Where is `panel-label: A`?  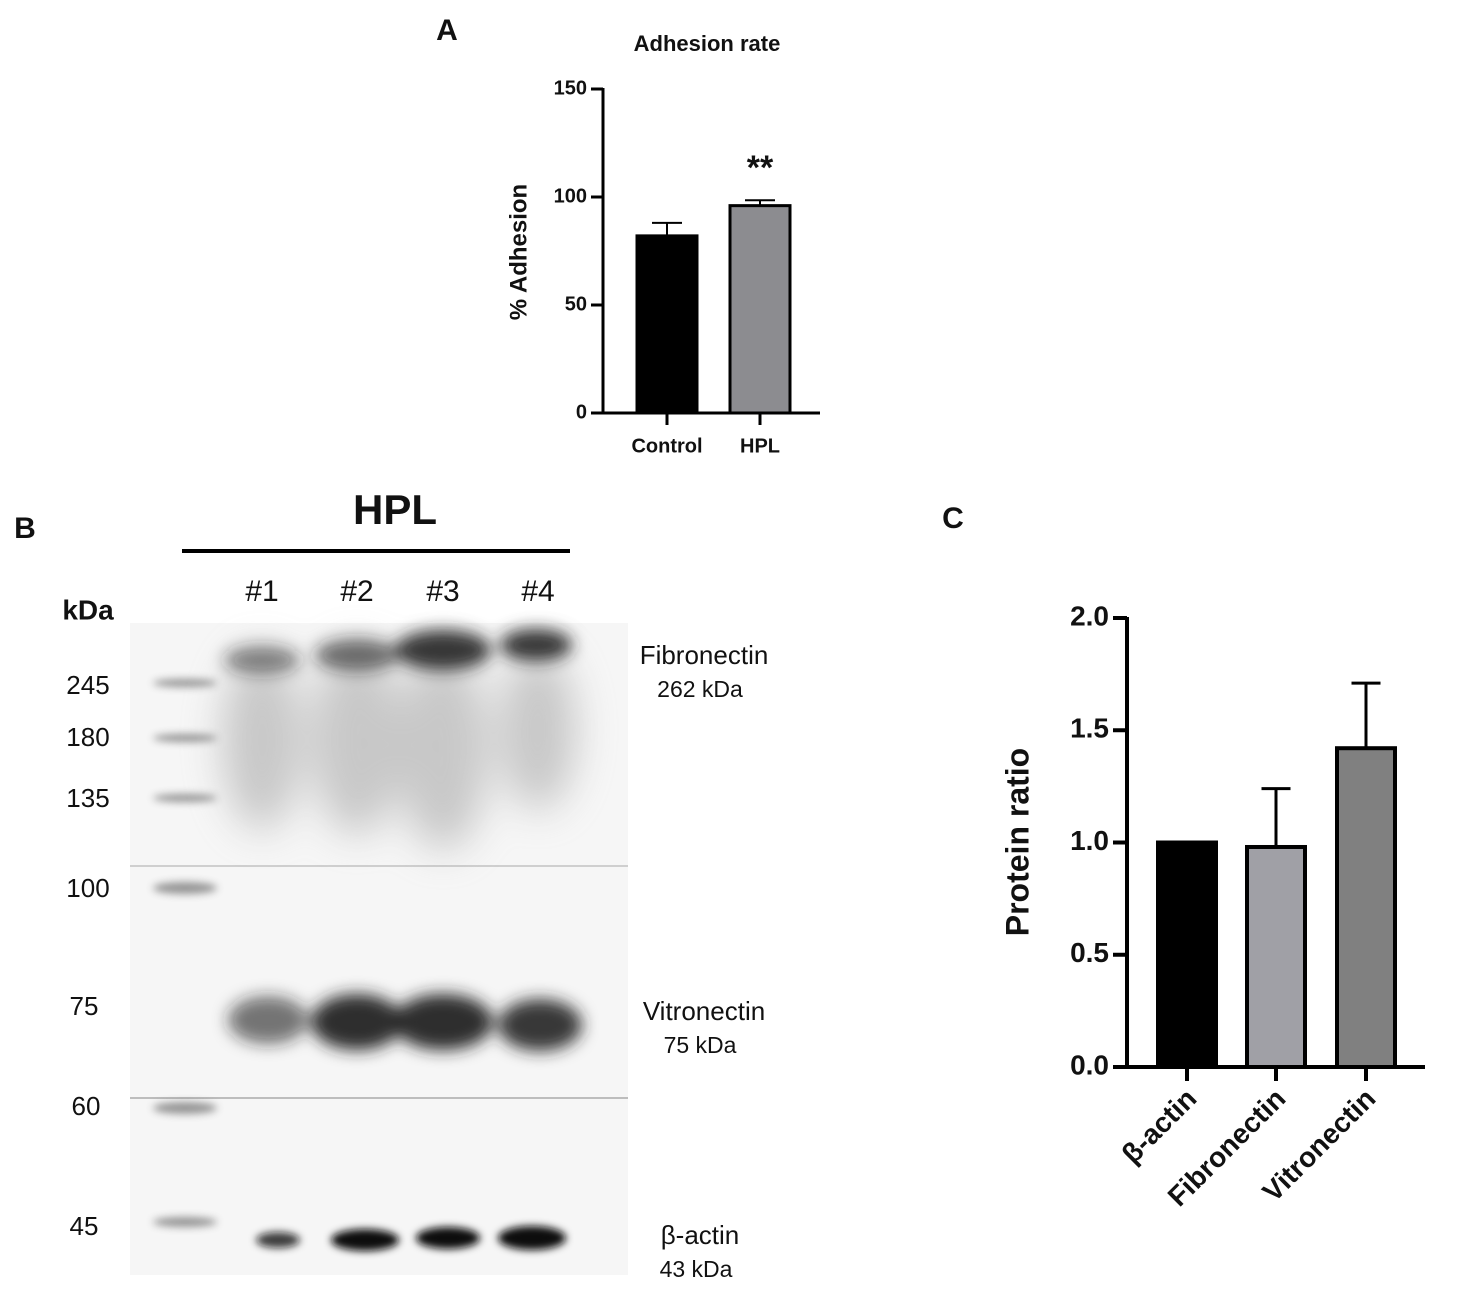 panel-label: A is located at coordinates (447, 30).